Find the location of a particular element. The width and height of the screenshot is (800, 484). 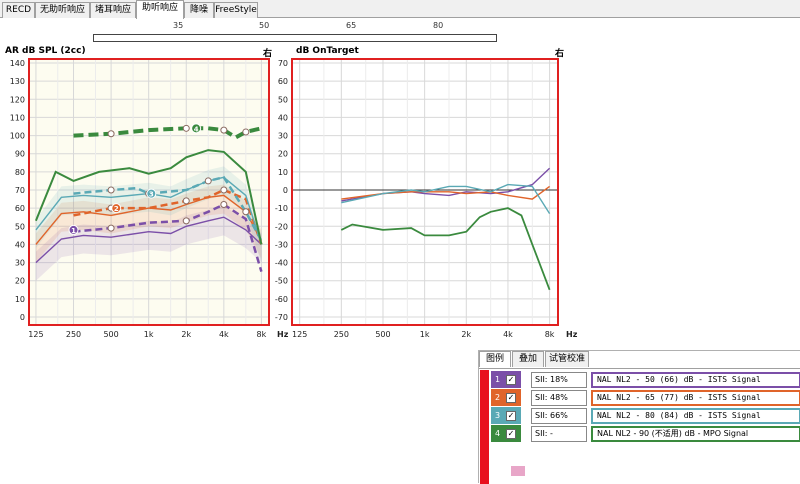

series-badge-label: 1 is located at coordinates (73, 231).